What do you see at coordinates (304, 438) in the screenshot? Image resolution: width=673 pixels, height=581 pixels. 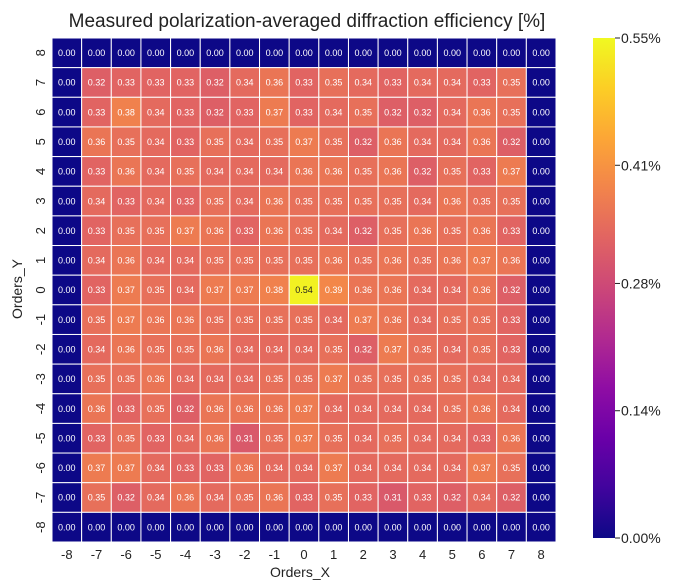 I see `cell-value-label: 0.37` at bounding box center [304, 438].